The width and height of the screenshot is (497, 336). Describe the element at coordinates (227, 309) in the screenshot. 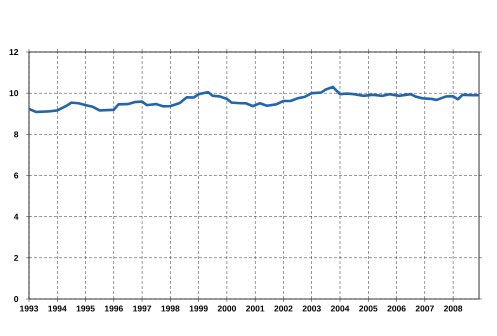

I see `x-tick-label: 2000` at that location.